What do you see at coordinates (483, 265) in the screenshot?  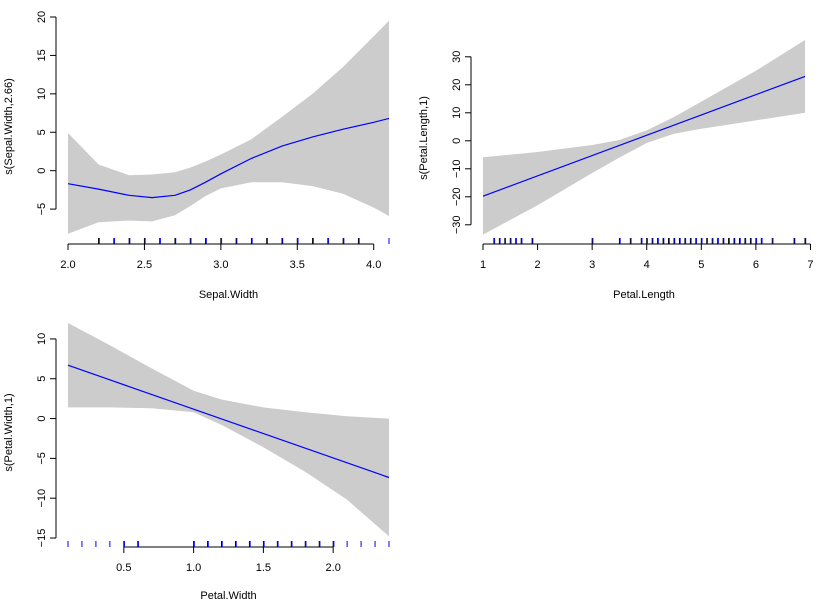 I see `x-tick-label: 1` at bounding box center [483, 265].